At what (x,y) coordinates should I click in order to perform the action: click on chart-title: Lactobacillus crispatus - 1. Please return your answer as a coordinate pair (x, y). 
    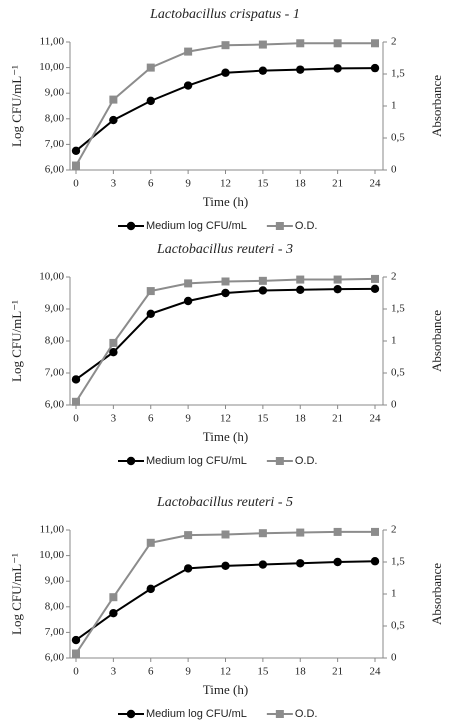
    Looking at the image, I should click on (224, 14).